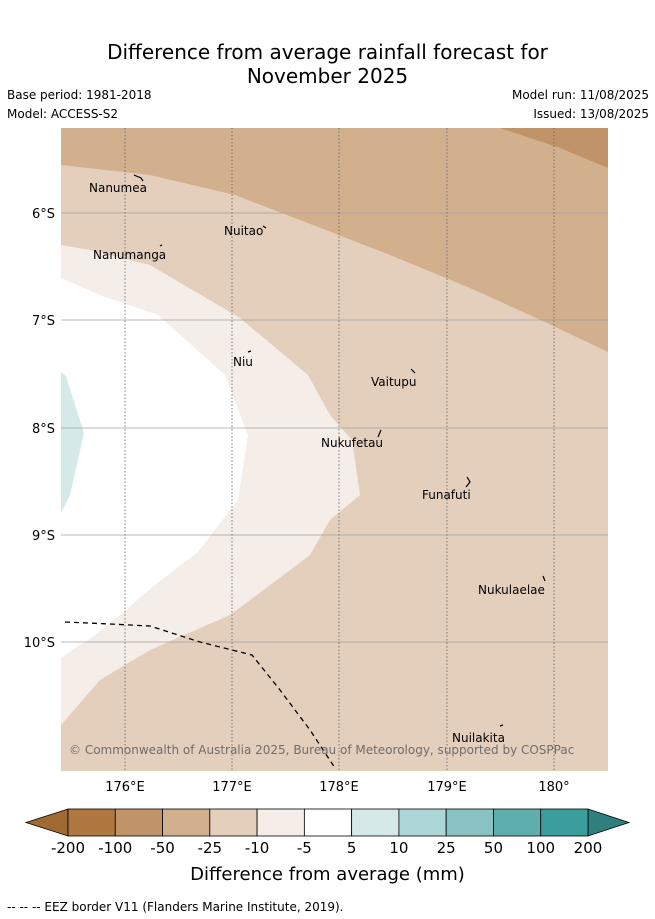 Image resolution: width=655 pixels, height=919 pixels. Describe the element at coordinates (63, 114) in the screenshot. I see `model-name: Model: ACCESS-S2` at that location.